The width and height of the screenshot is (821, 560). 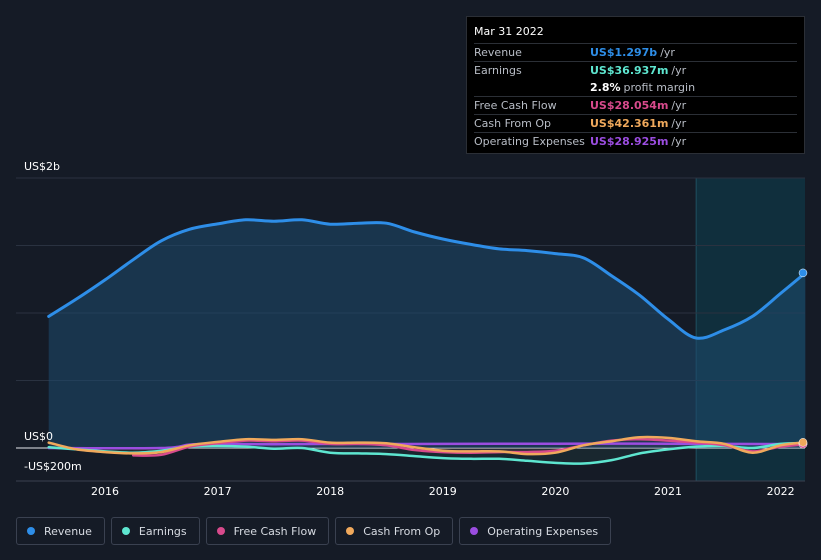 I want to click on tooltip-row-unit: profit margin, so click(x=659, y=87).